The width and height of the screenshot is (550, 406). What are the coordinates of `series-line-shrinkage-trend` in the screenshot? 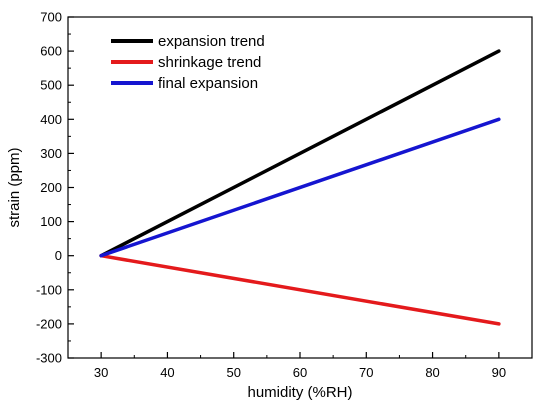 It's located at (300, 289).